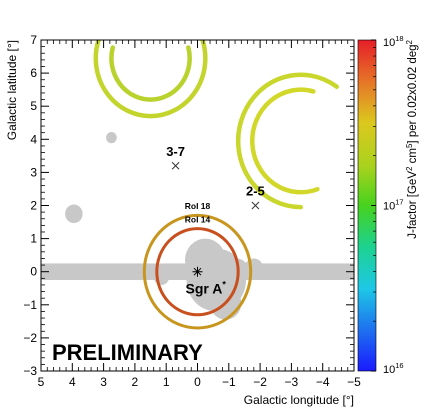  Describe the element at coordinates (127, 352) in the screenshot. I see `watermark-text: PRELIMINARY` at that location.